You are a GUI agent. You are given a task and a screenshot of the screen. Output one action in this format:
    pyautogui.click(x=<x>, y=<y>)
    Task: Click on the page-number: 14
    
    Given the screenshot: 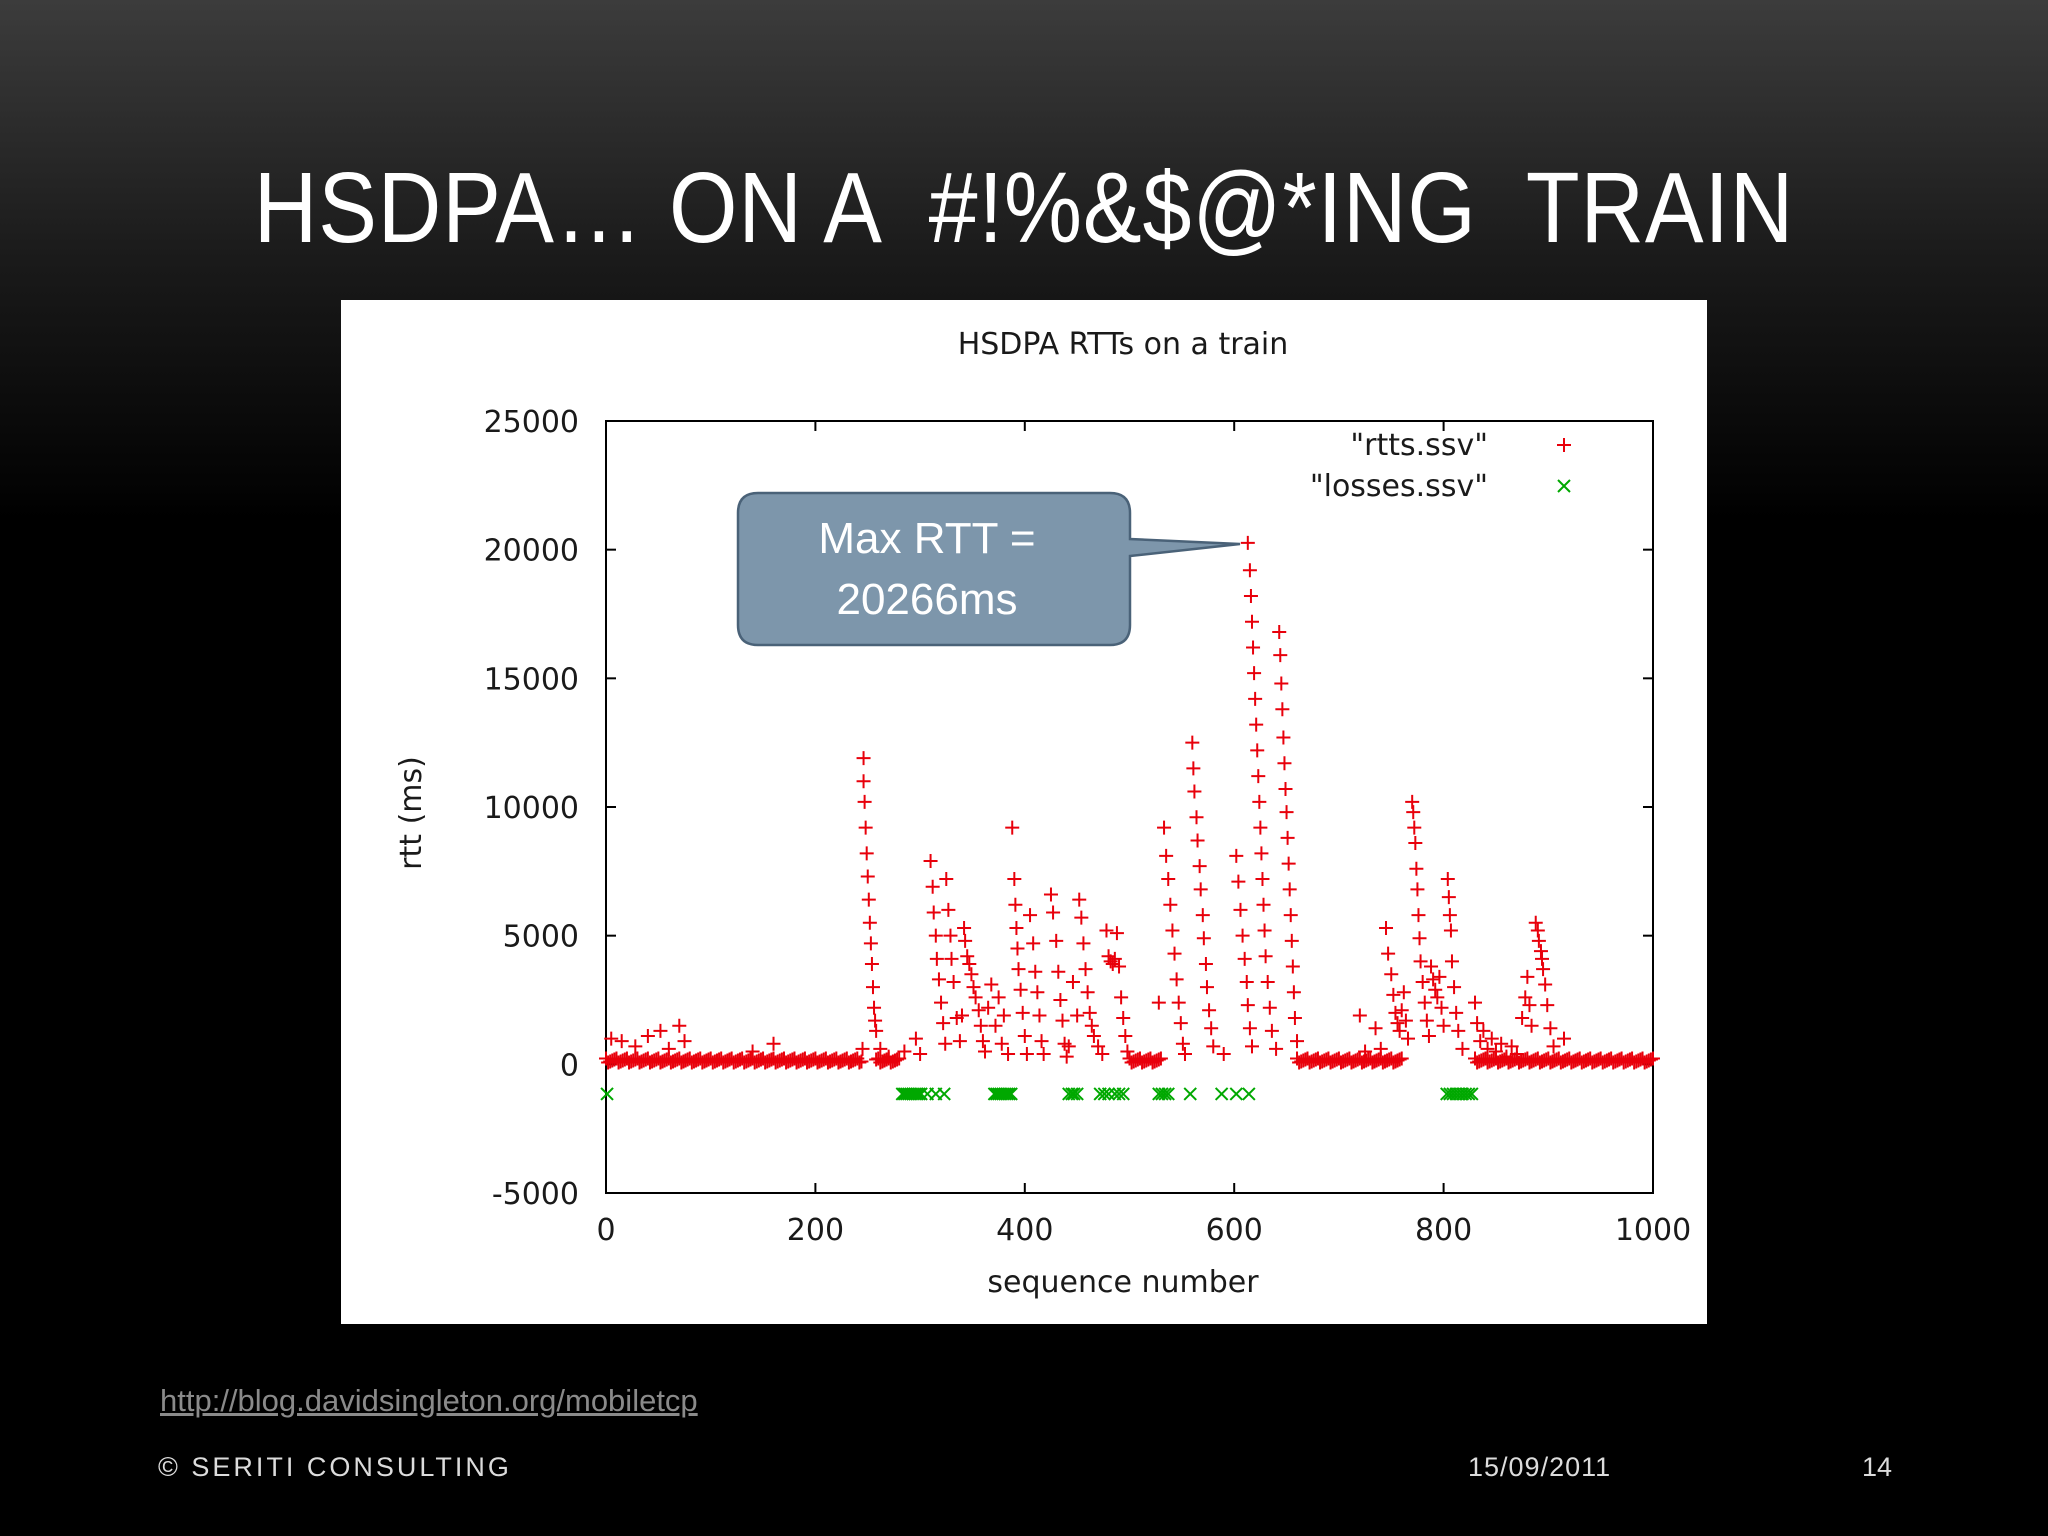 What is the action you would take?
    pyautogui.click(x=1877, y=1467)
    